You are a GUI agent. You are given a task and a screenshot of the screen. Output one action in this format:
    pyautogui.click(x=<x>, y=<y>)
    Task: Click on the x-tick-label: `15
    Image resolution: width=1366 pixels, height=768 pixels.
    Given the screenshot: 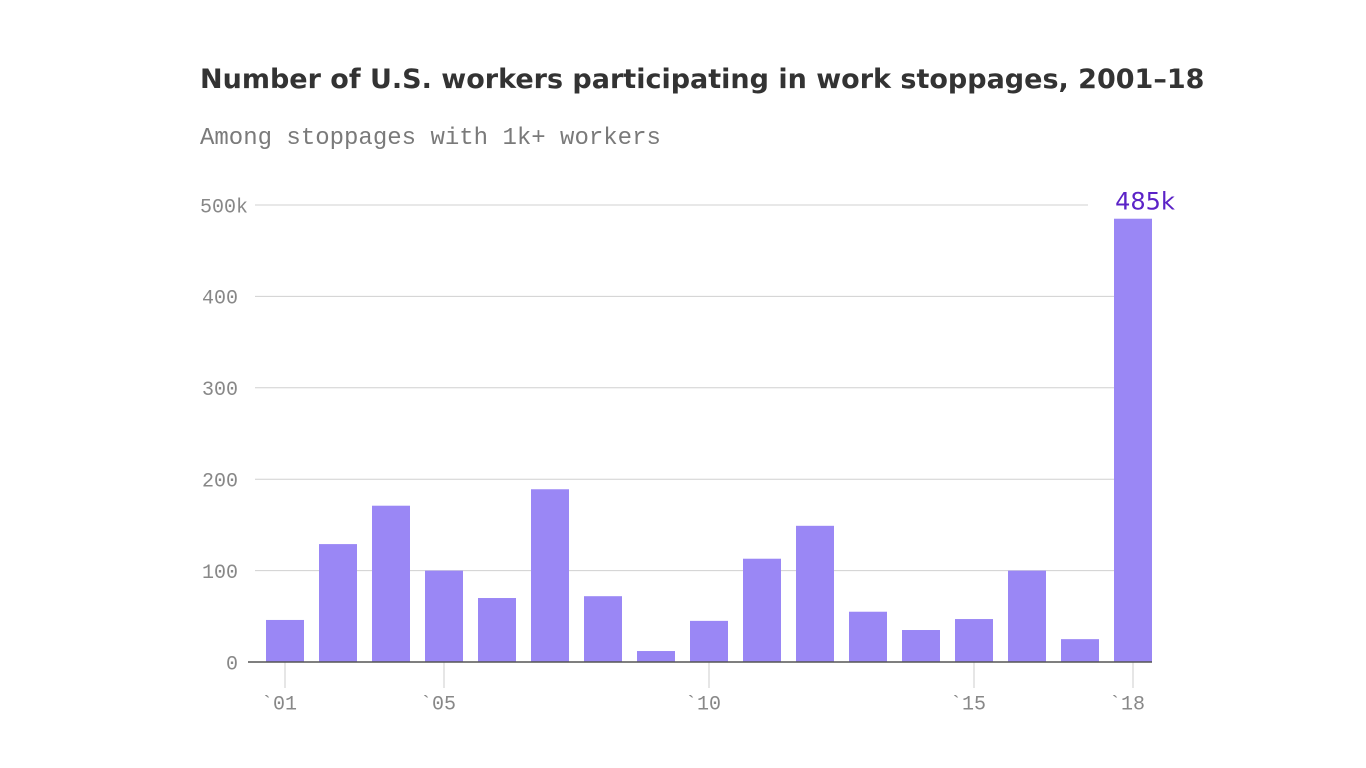 What is the action you would take?
    pyautogui.click(x=968, y=704)
    